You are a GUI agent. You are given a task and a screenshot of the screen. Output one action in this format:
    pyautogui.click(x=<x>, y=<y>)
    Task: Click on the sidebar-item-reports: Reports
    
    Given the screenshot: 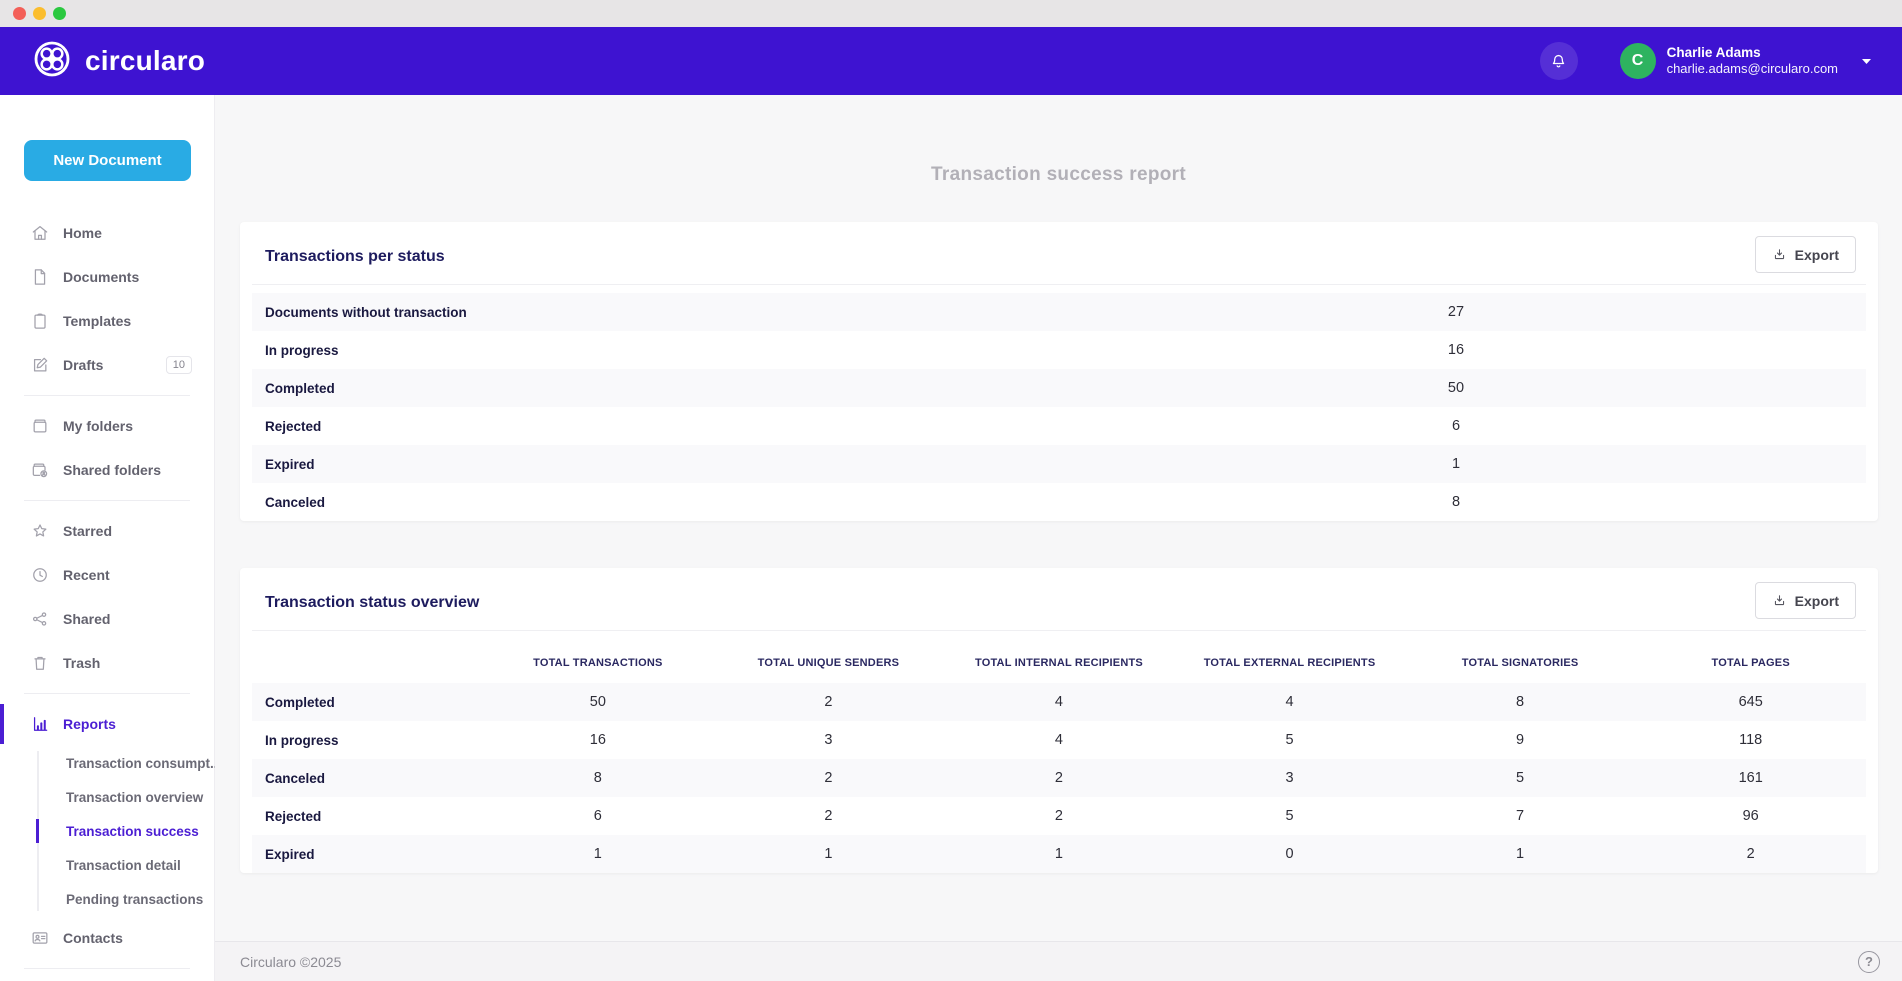 What is the action you would take?
    pyautogui.click(x=107, y=724)
    